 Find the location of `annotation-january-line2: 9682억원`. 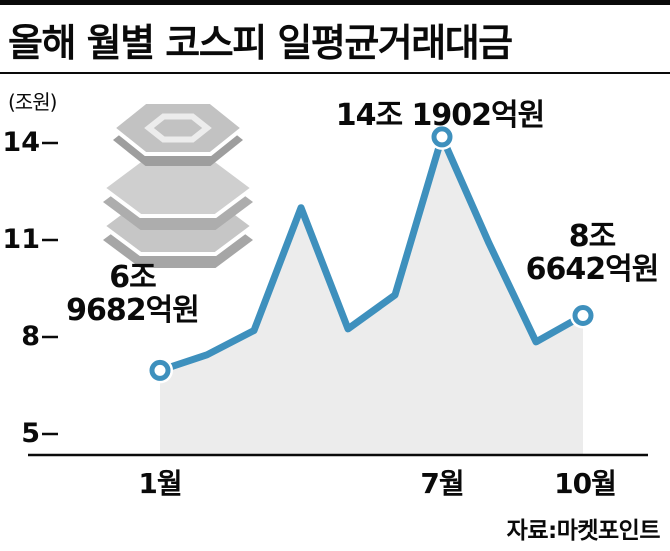

annotation-january-line2: 9682억원 is located at coordinates (133, 310).